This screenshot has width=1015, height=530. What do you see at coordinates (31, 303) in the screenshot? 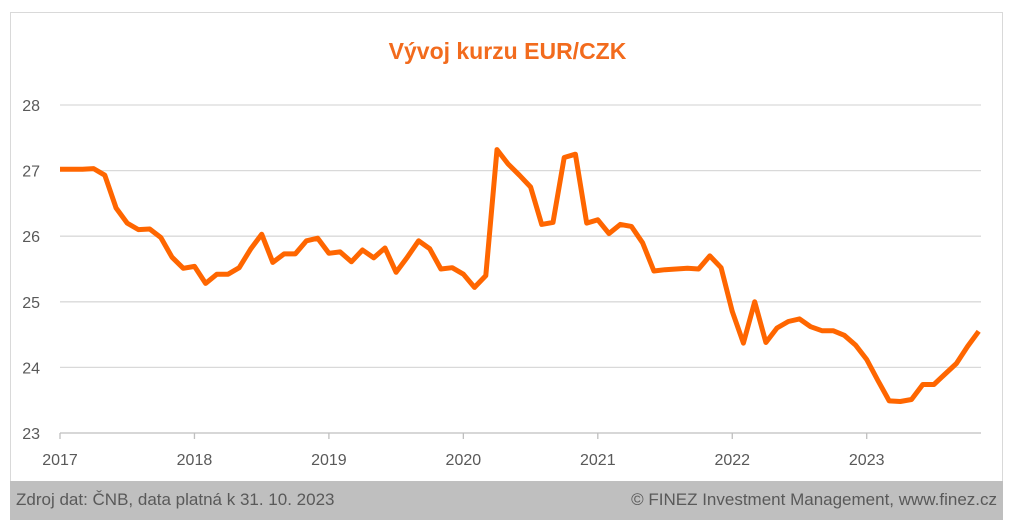
I see `y-tick-label: 25` at bounding box center [31, 303].